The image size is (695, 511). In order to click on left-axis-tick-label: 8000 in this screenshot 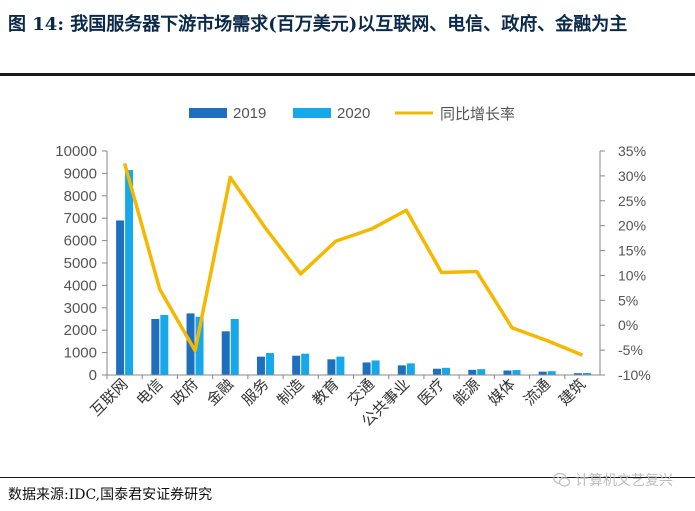, I will do `click(80, 196)`.